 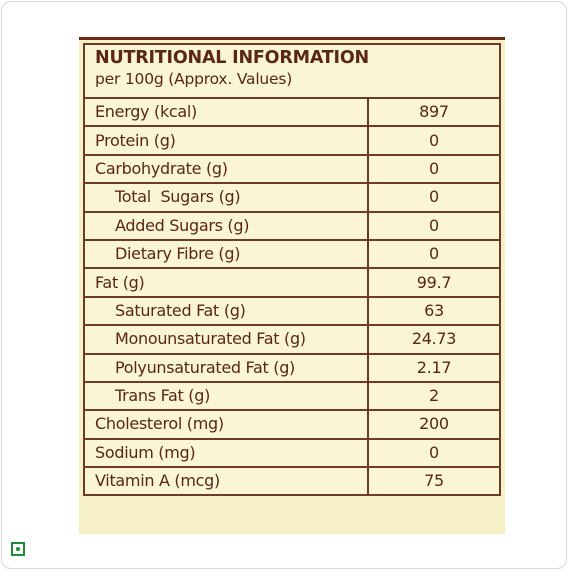 I want to click on table-row: Cholesterol (mg) 200, so click(x=292, y=424).